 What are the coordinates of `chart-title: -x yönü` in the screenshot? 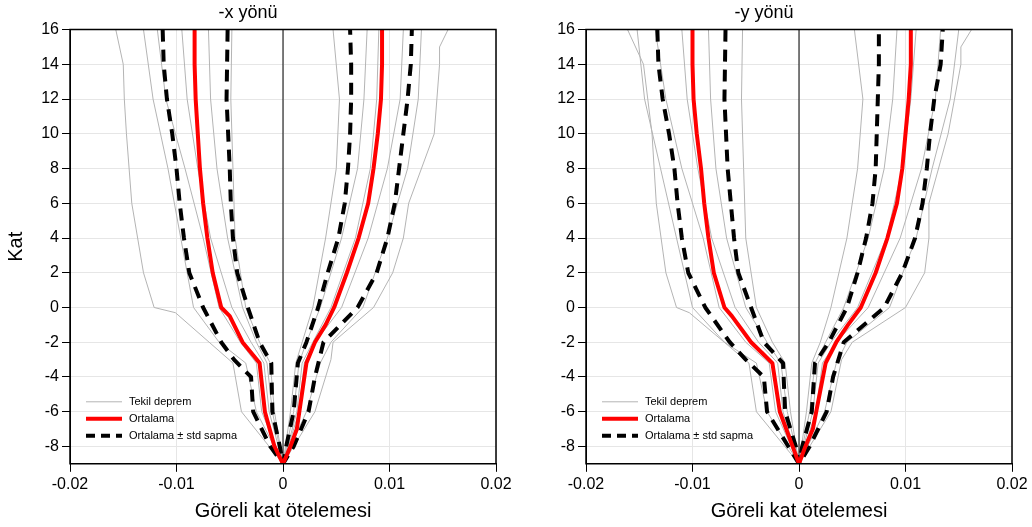 It's located at (248, 11).